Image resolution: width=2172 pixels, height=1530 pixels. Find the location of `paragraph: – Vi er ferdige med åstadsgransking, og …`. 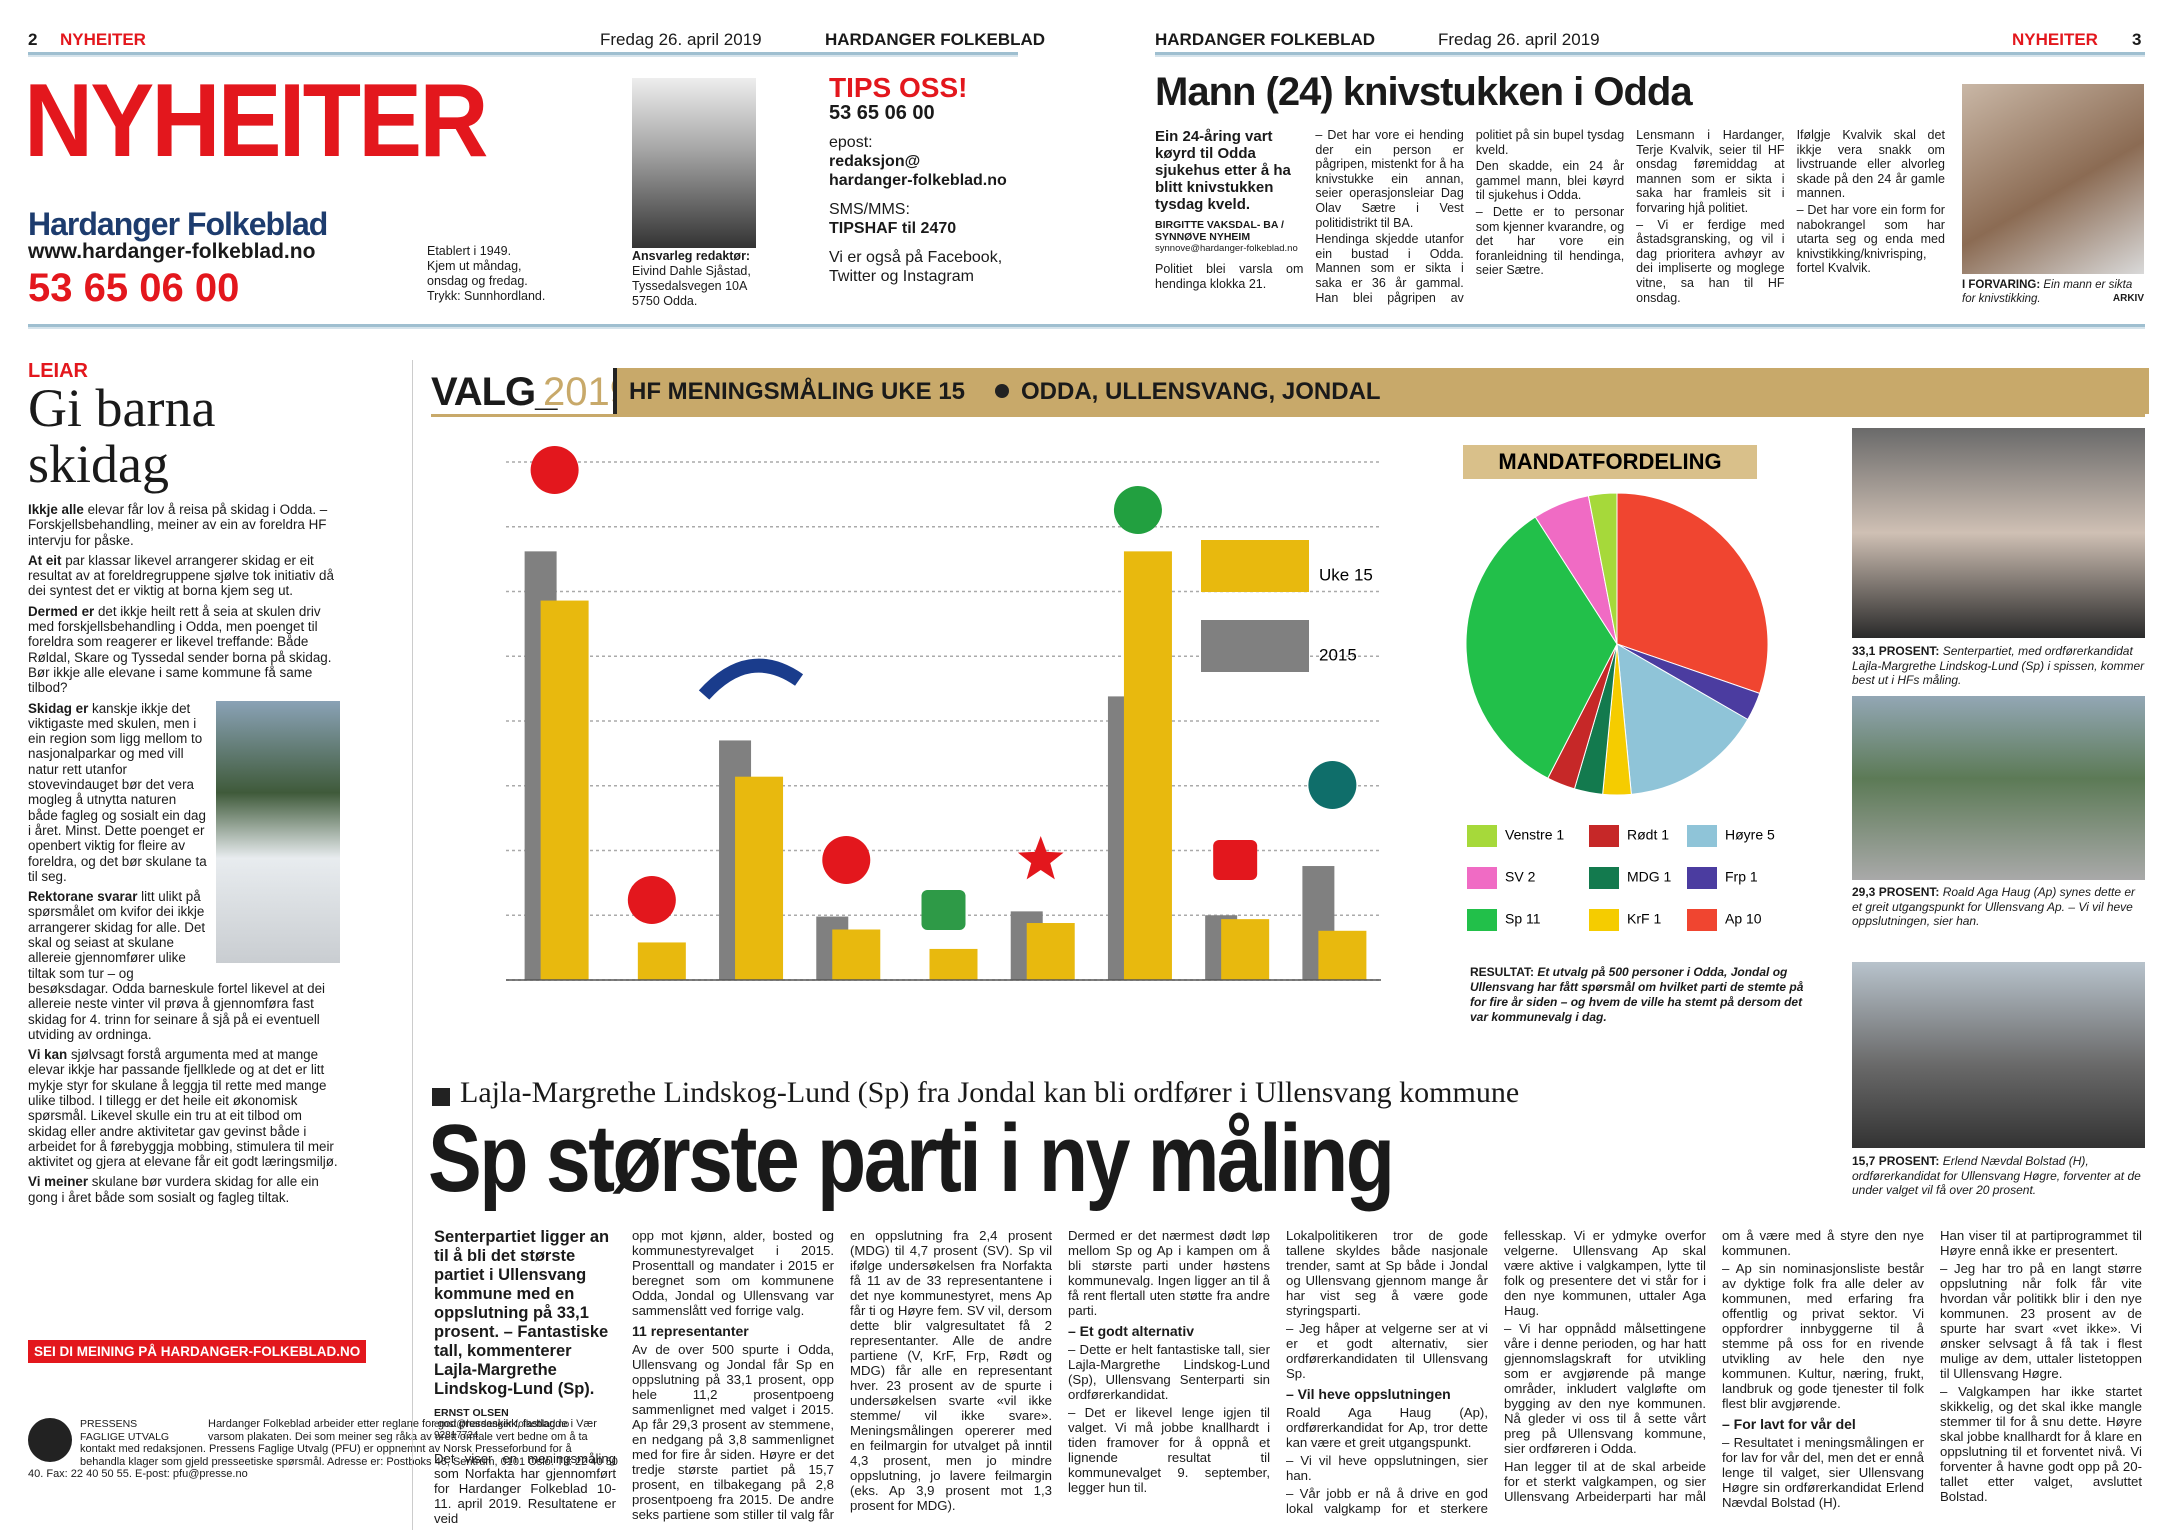

paragraph: – Vi er ferdige med åstadsgransking, og … is located at coordinates (1710, 261).